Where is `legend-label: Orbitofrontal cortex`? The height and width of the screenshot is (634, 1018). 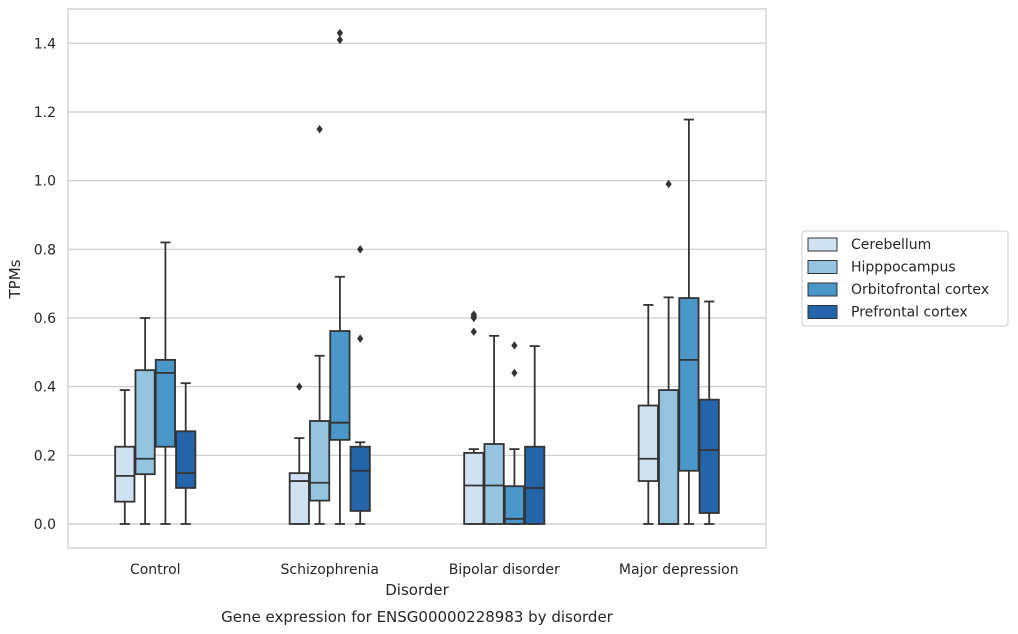 legend-label: Orbitofrontal cortex is located at coordinates (920, 290).